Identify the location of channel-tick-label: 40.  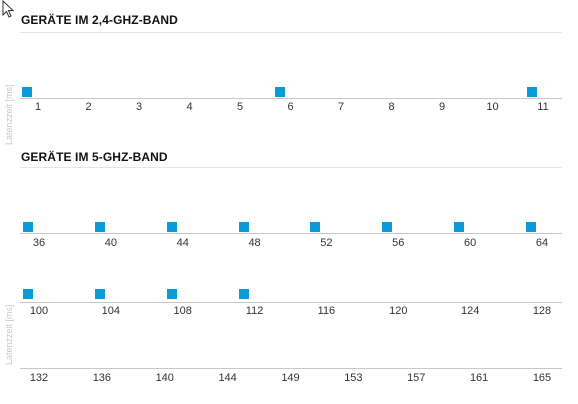
(110, 243).